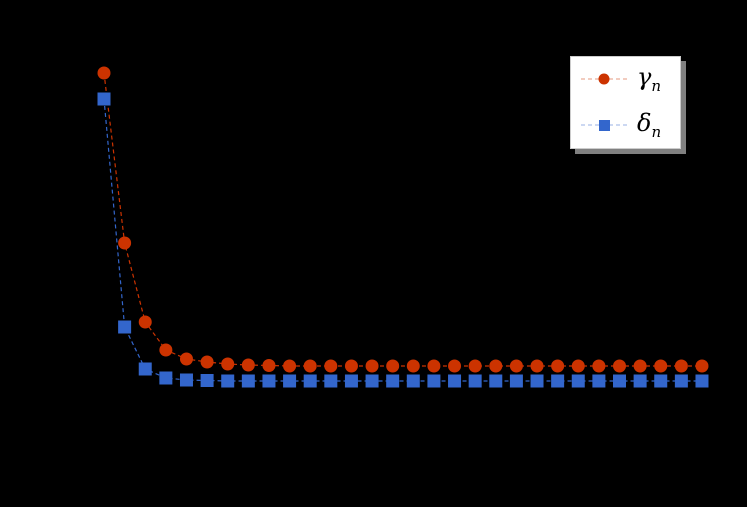  Describe the element at coordinates (649, 79) in the screenshot. I see `legend-label-gamma: γn` at that location.